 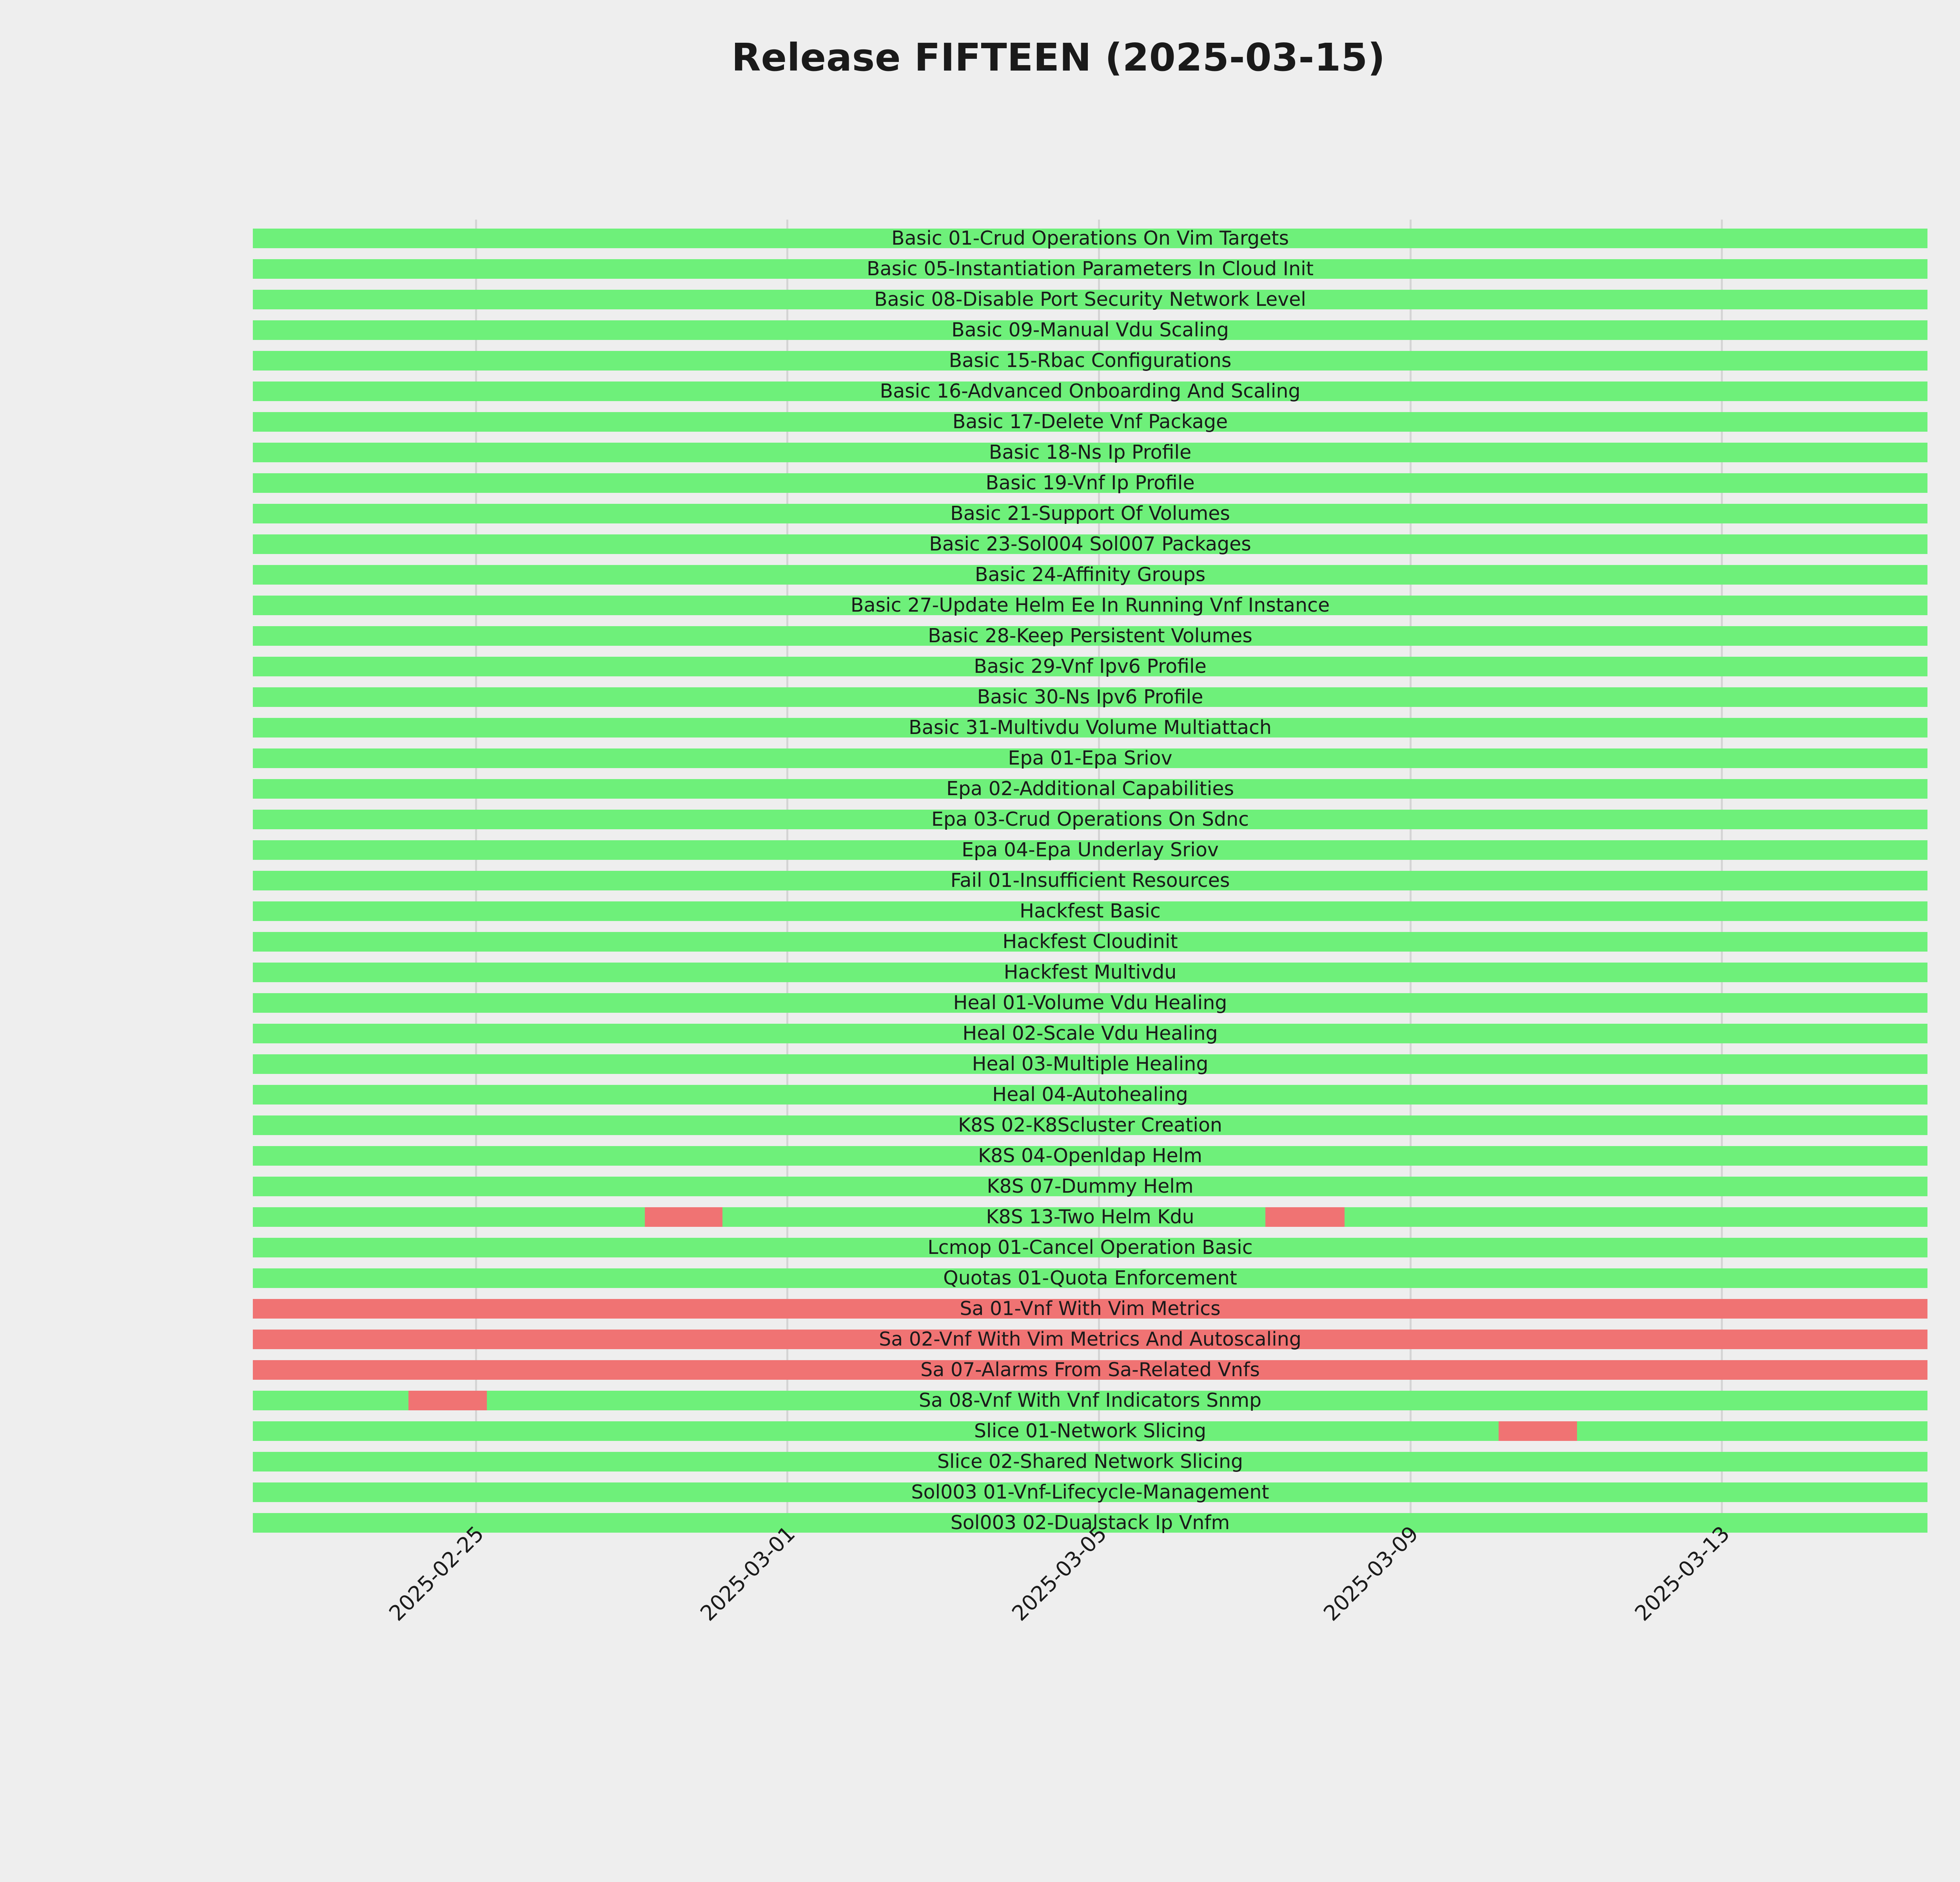 I want to click on table-row: Hackfest Multivdu, so click(x=1090, y=972).